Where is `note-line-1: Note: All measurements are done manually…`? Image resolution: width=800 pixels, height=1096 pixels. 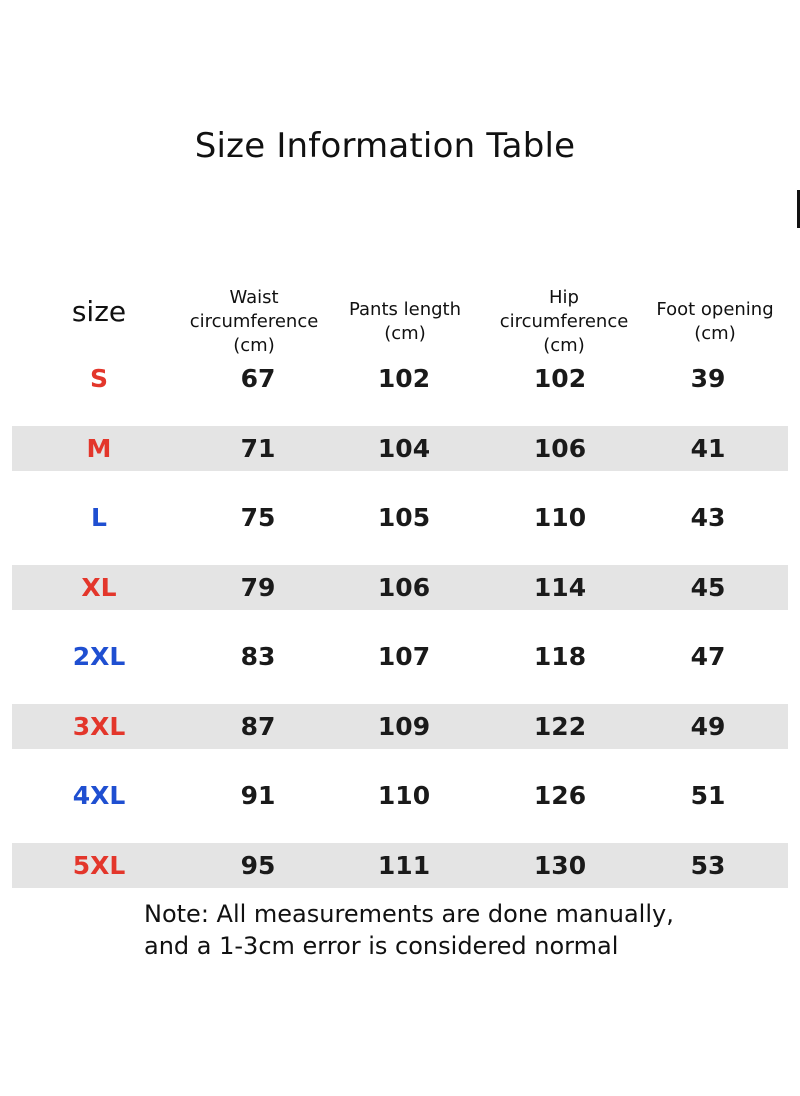 note-line-1: Note: All measurements are done manually… is located at coordinates (409, 914).